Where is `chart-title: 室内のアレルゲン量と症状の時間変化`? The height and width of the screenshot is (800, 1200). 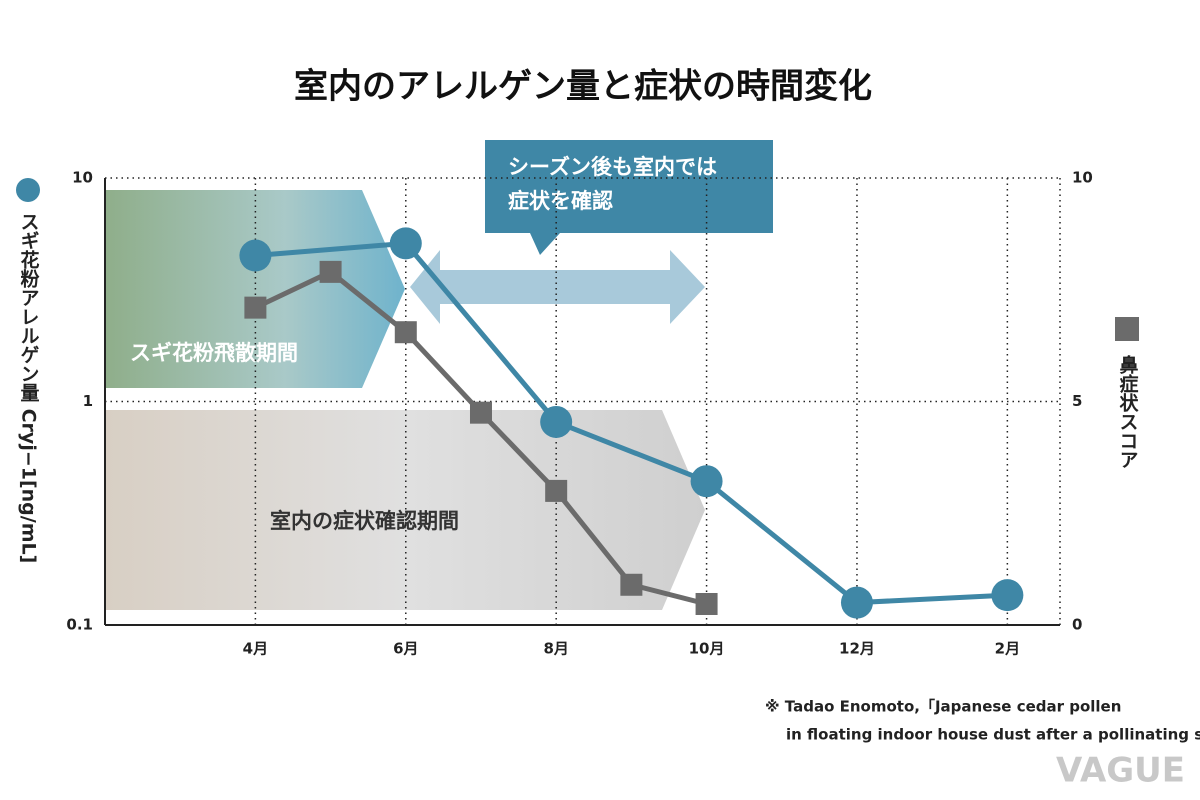 chart-title: 室内のアレルゲン量と症状の時間変化 is located at coordinates (583, 87).